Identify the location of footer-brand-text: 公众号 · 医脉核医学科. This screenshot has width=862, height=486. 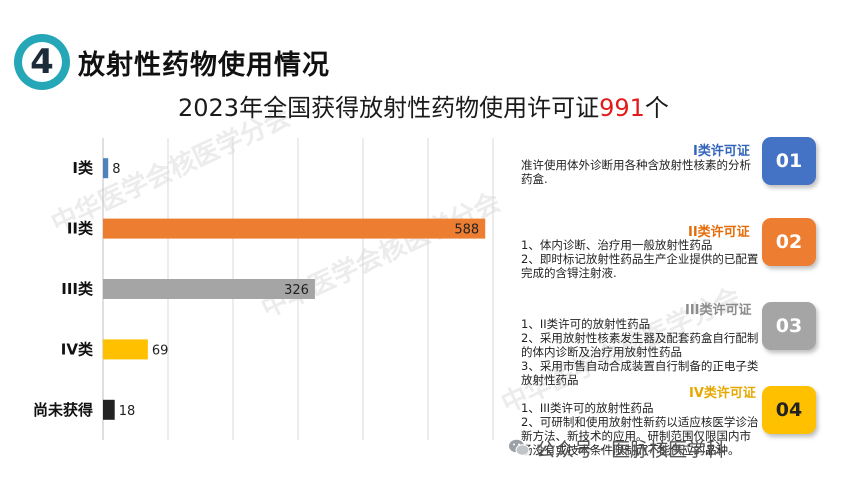
(631, 449).